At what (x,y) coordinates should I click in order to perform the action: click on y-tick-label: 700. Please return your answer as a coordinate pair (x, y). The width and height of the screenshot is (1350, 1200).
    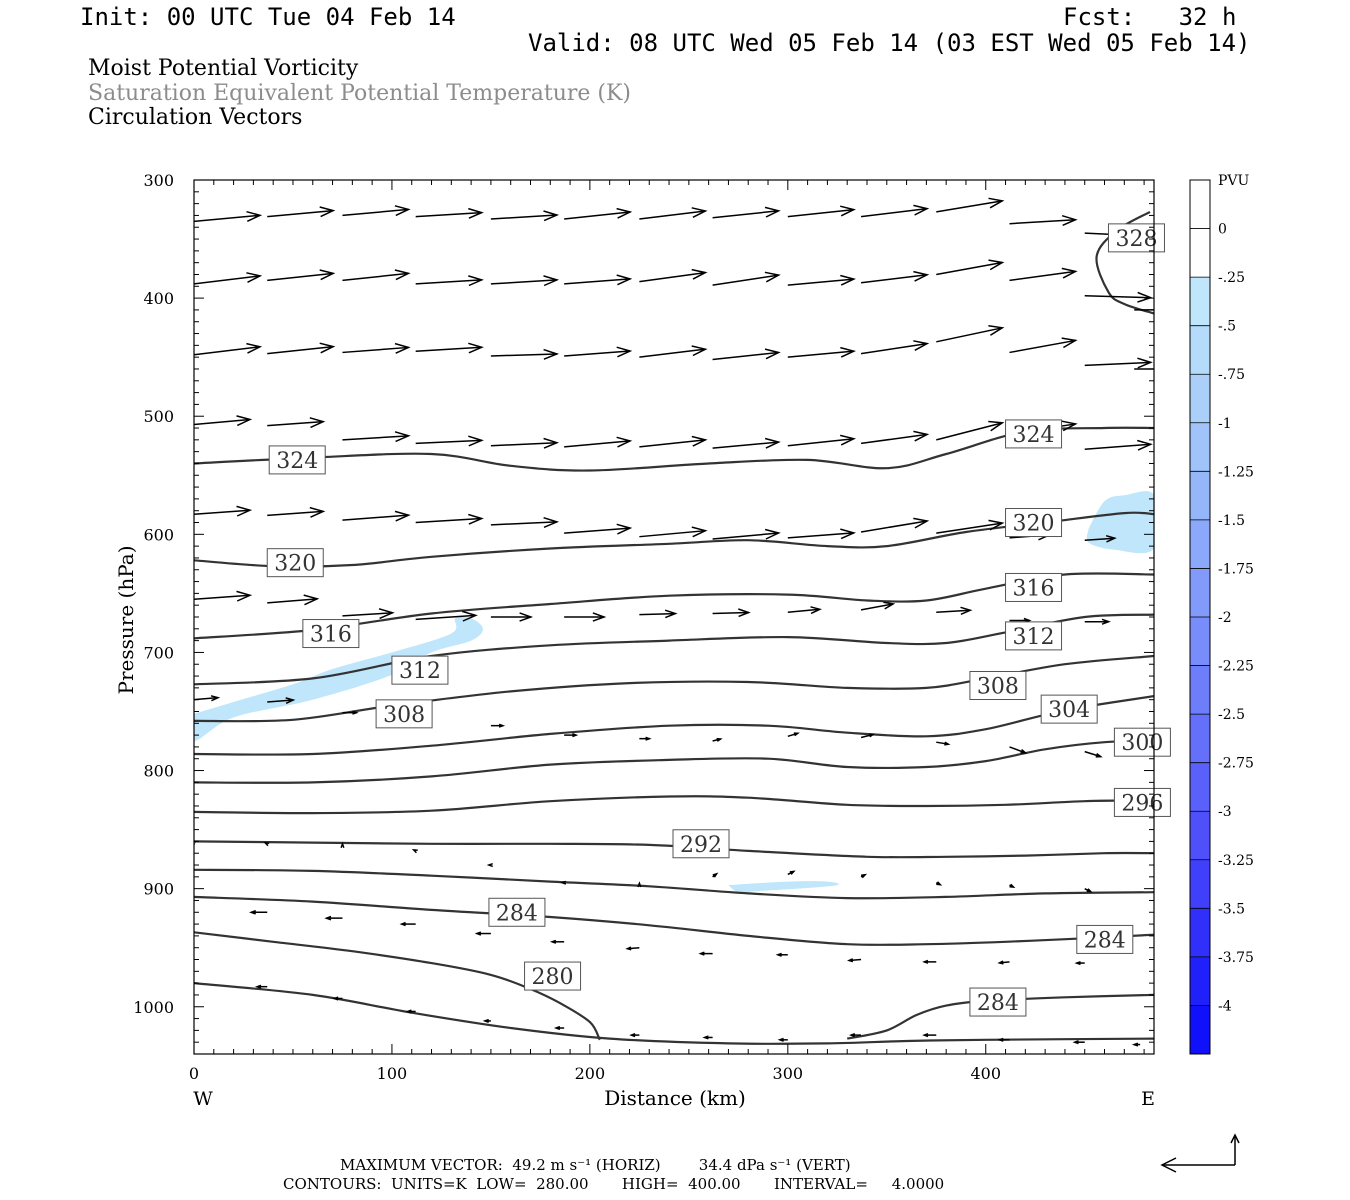
    Looking at the image, I should click on (158, 652).